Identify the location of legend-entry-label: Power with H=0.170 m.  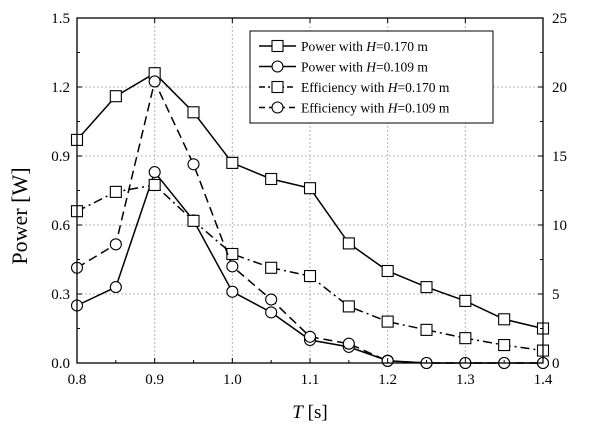
(364, 46).